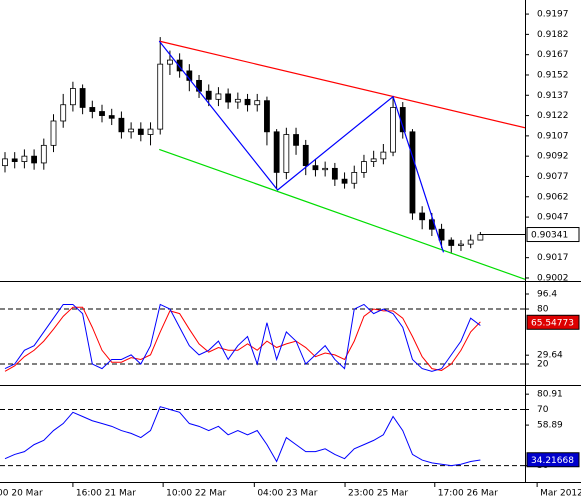  I want to click on x-tick-label: 16:00 21 Mar, so click(106, 494).